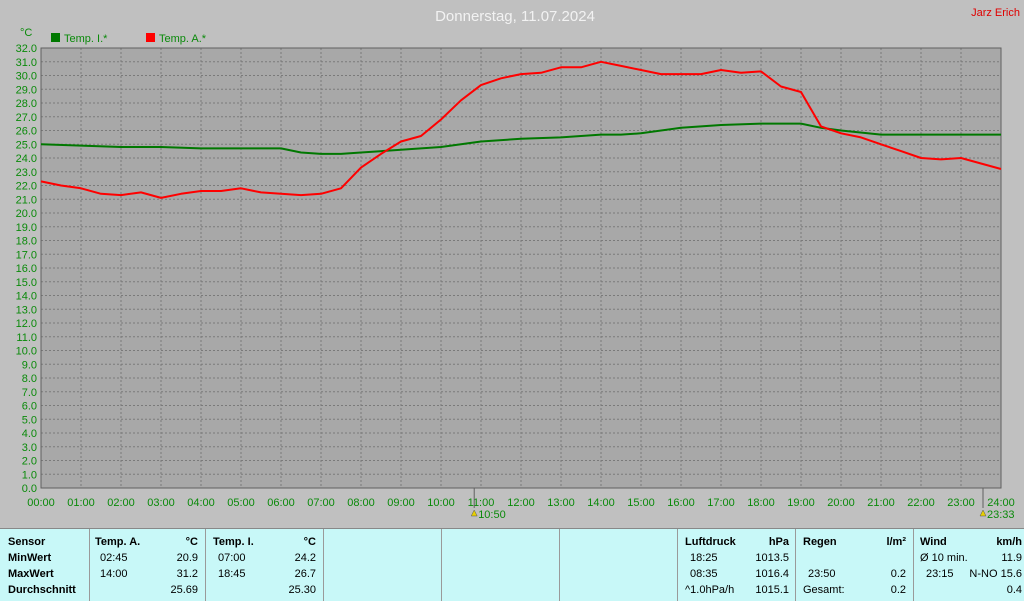  I want to click on x-tick-label: 09:00, so click(401, 503).